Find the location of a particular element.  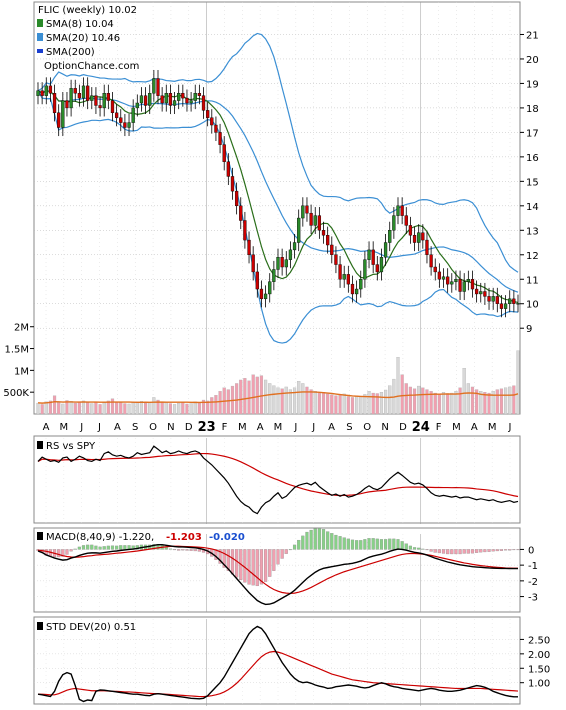

std-legend-swatch is located at coordinates (40, 626).